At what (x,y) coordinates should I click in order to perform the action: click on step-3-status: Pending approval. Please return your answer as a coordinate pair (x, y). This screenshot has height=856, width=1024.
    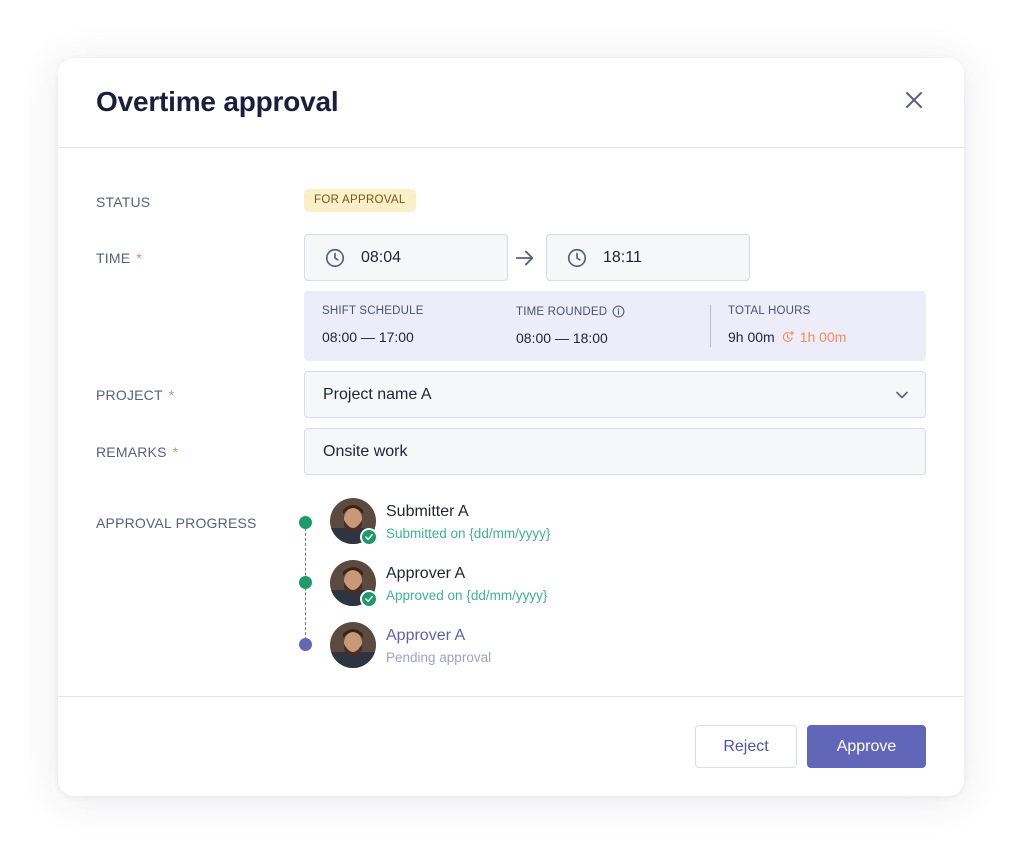
    Looking at the image, I should click on (439, 657).